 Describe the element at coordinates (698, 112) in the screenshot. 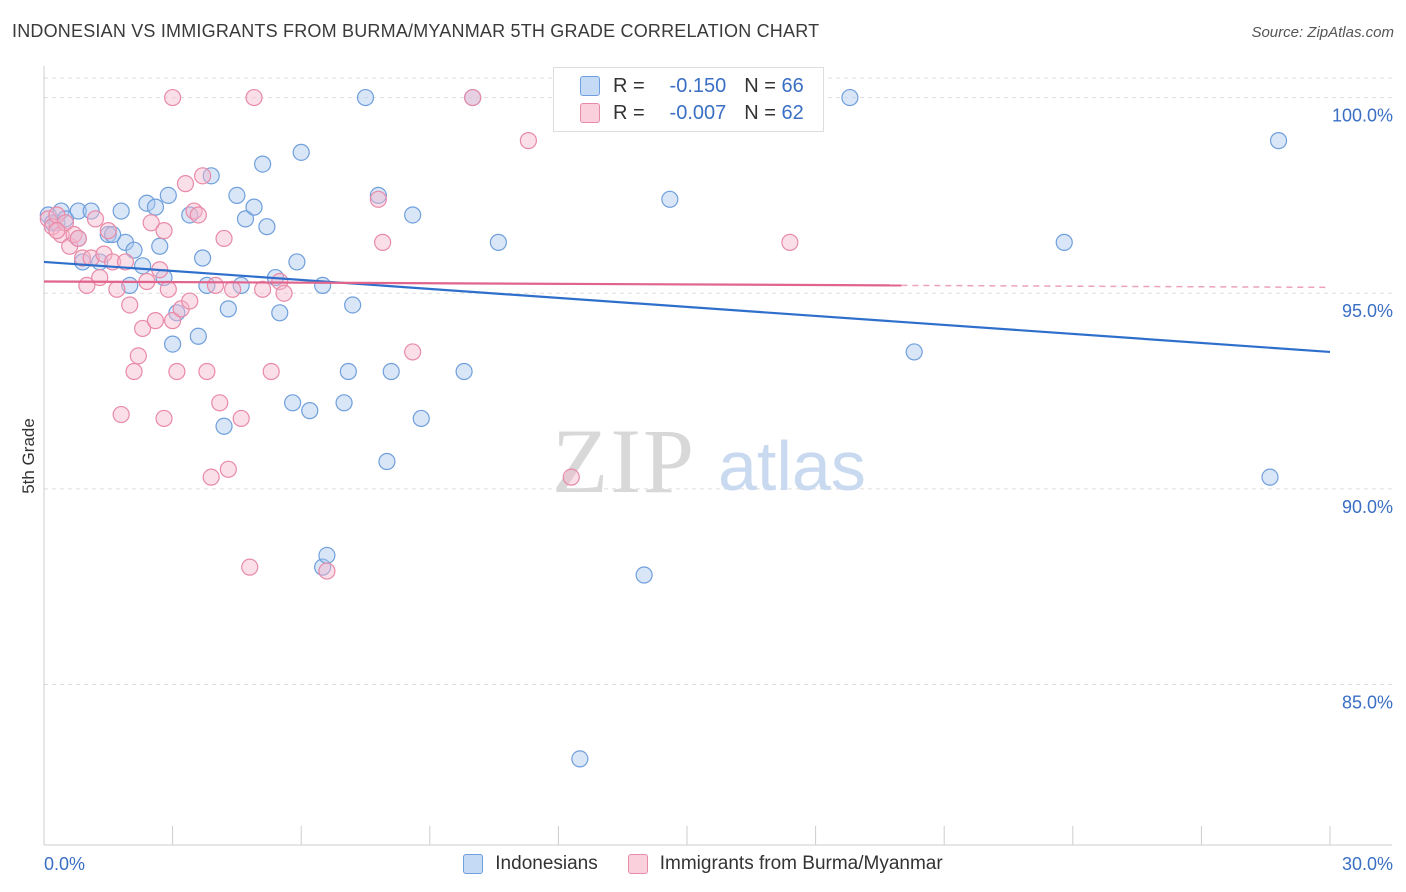

I see `r-value: -0.007` at that location.